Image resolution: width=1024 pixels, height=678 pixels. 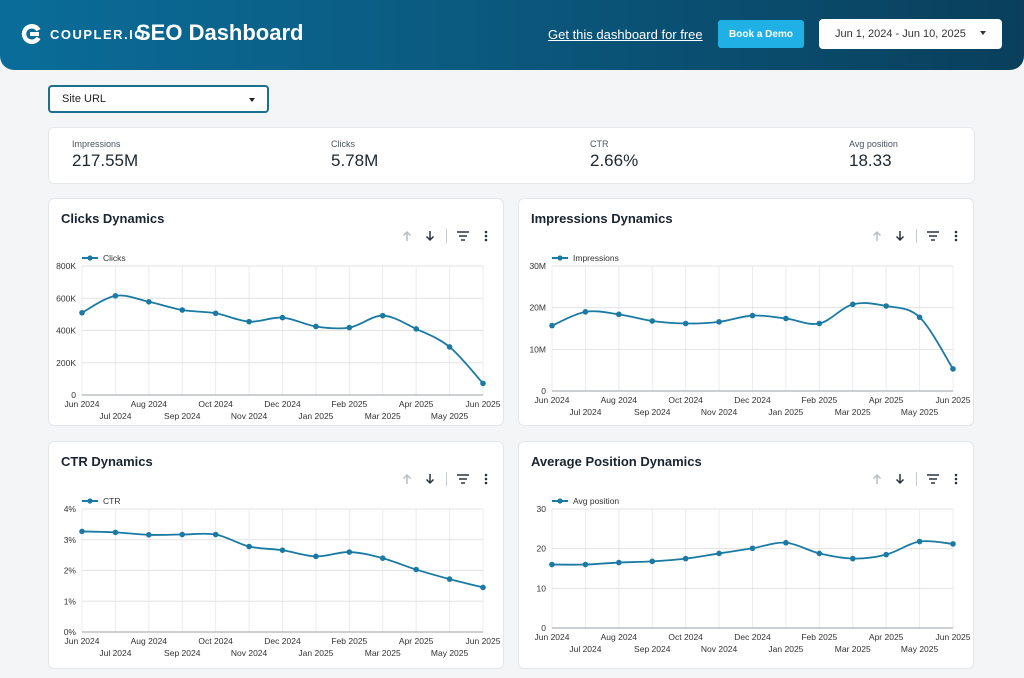 I want to click on kpi-impressions: Impressions 217.55M, so click(x=105, y=155).